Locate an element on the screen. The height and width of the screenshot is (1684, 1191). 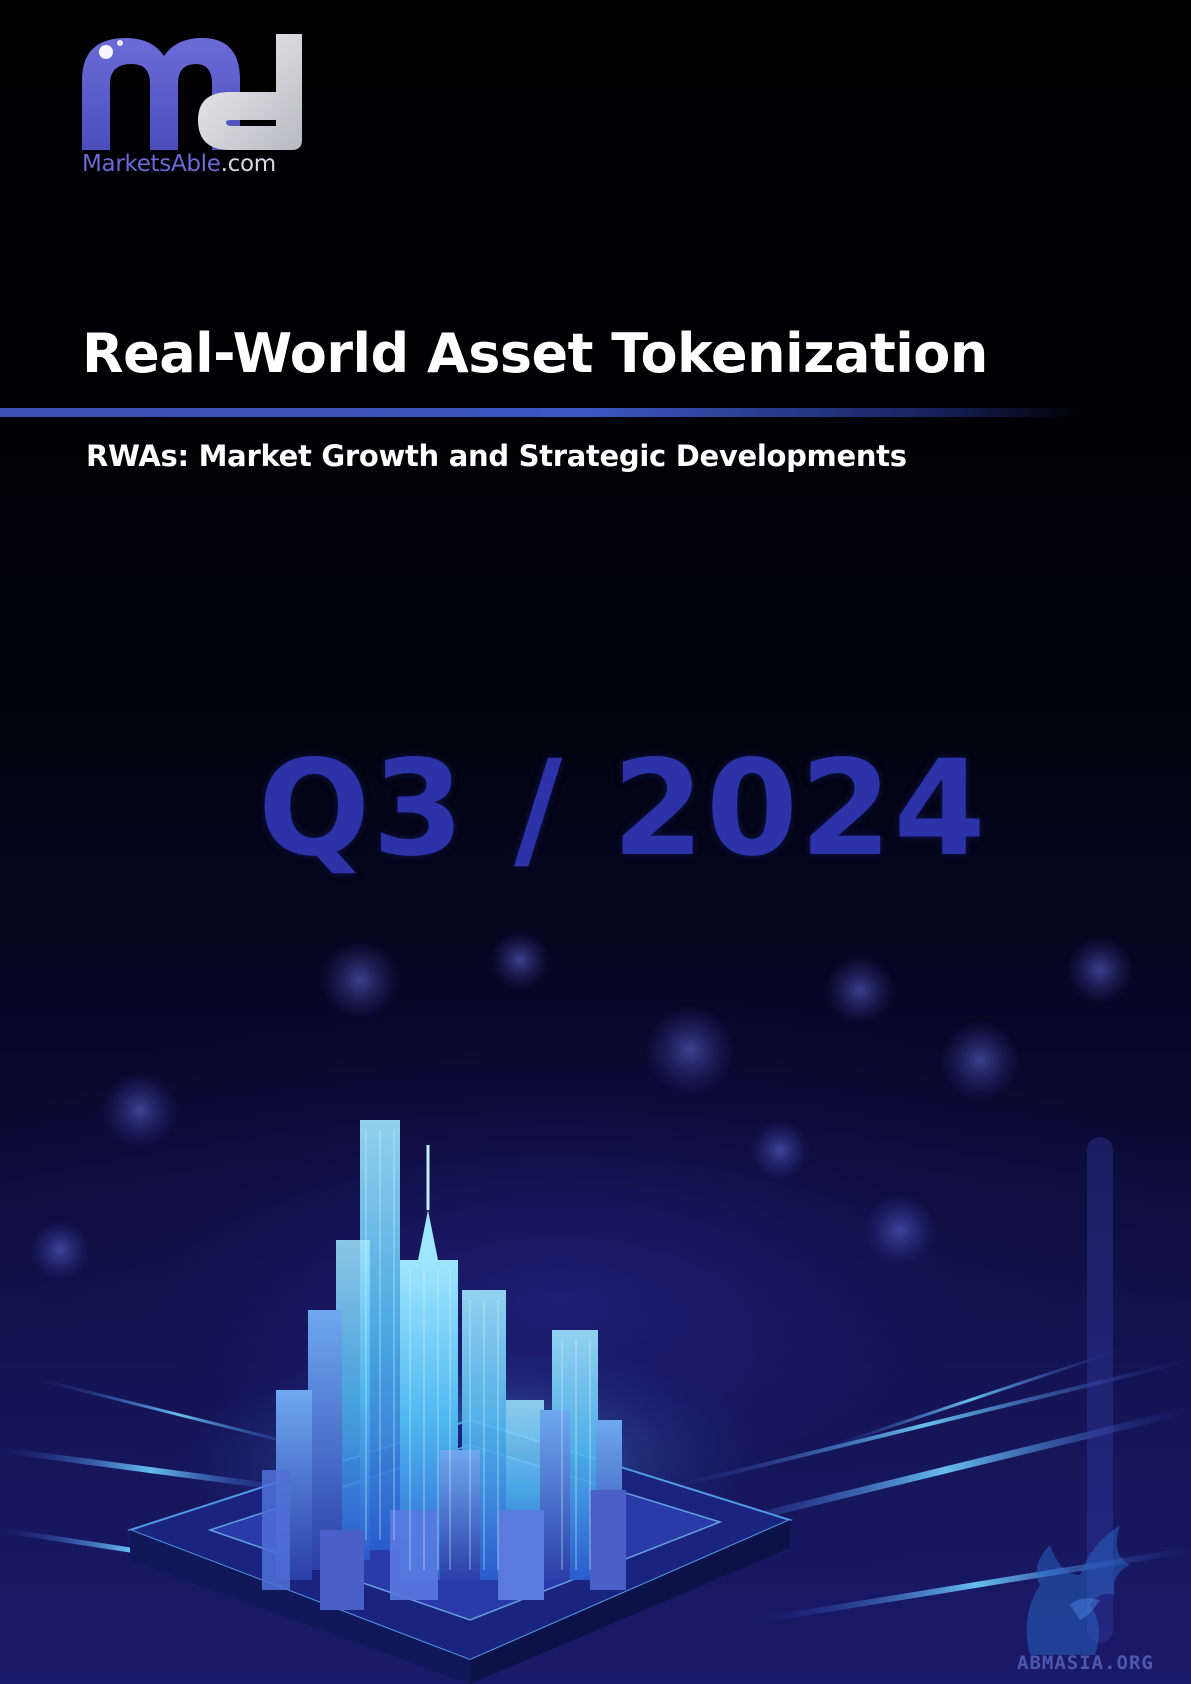
logo-tld-text: .com is located at coordinates (248, 164).